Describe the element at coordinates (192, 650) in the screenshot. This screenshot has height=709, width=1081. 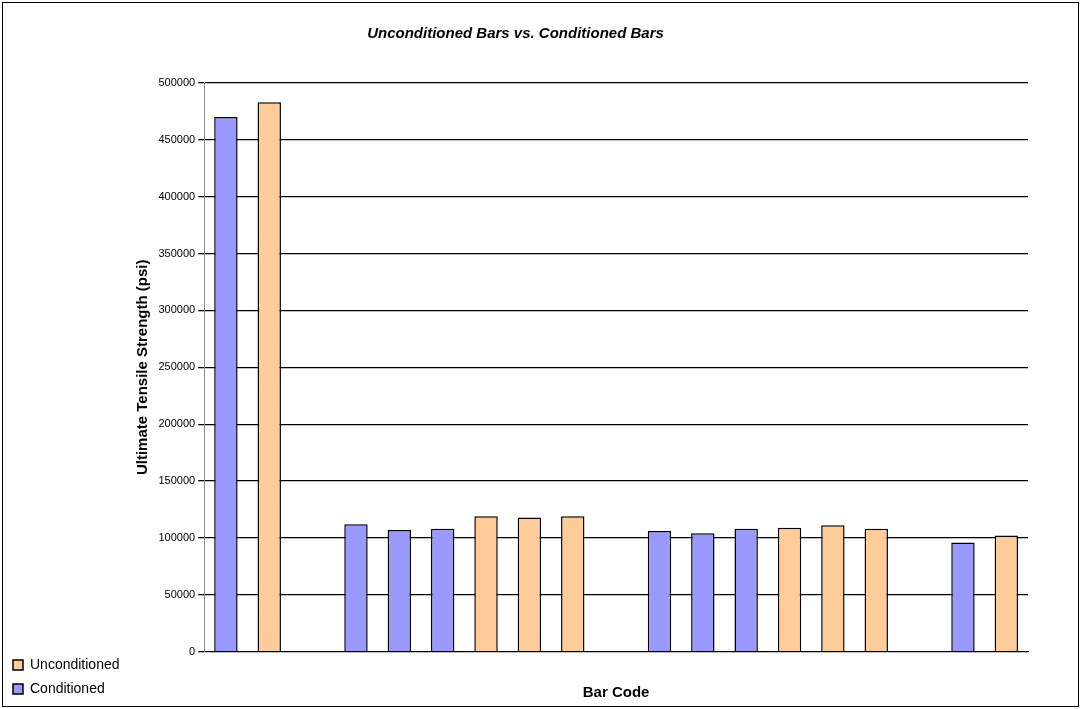
I see `y-tick-label: 0` at that location.